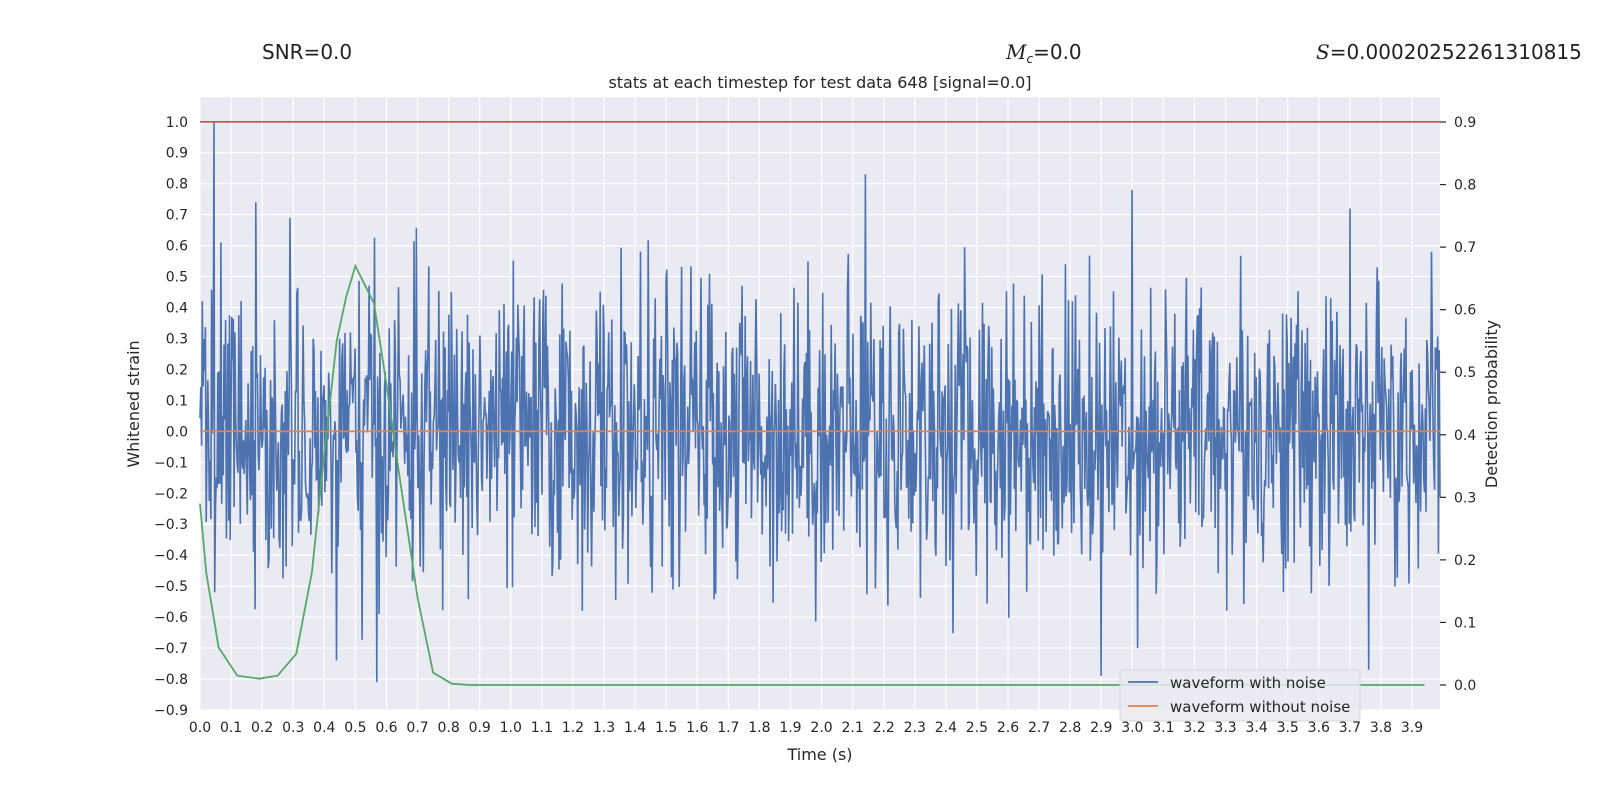 The width and height of the screenshot is (1600, 800). What do you see at coordinates (1465, 373) in the screenshot?
I see `y2-tick-label: 0.5` at bounding box center [1465, 373].